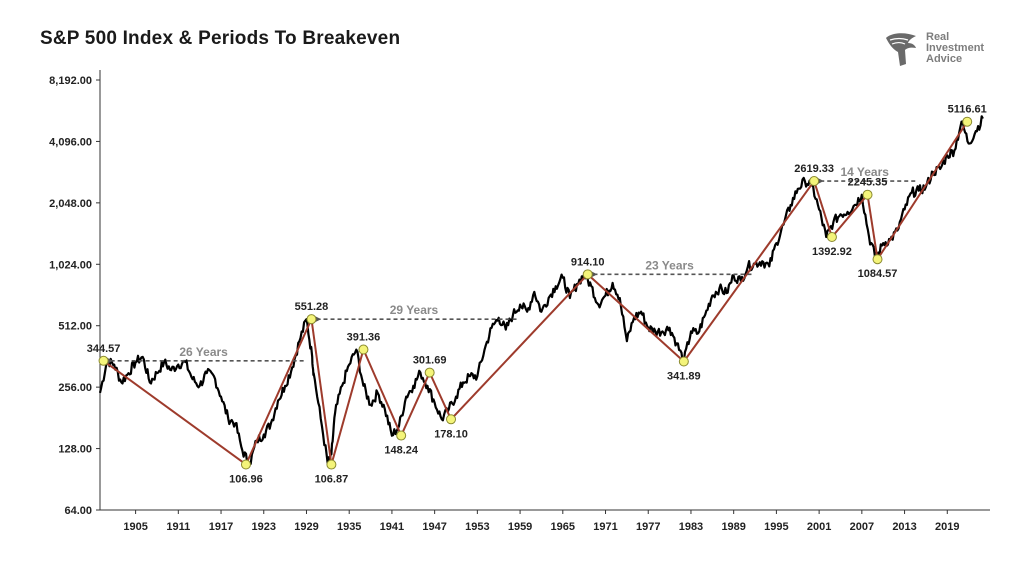 This screenshot has width=1024, height=570. What do you see at coordinates (246, 479) in the screenshot?
I see `annotation-label: 106.96` at bounding box center [246, 479].